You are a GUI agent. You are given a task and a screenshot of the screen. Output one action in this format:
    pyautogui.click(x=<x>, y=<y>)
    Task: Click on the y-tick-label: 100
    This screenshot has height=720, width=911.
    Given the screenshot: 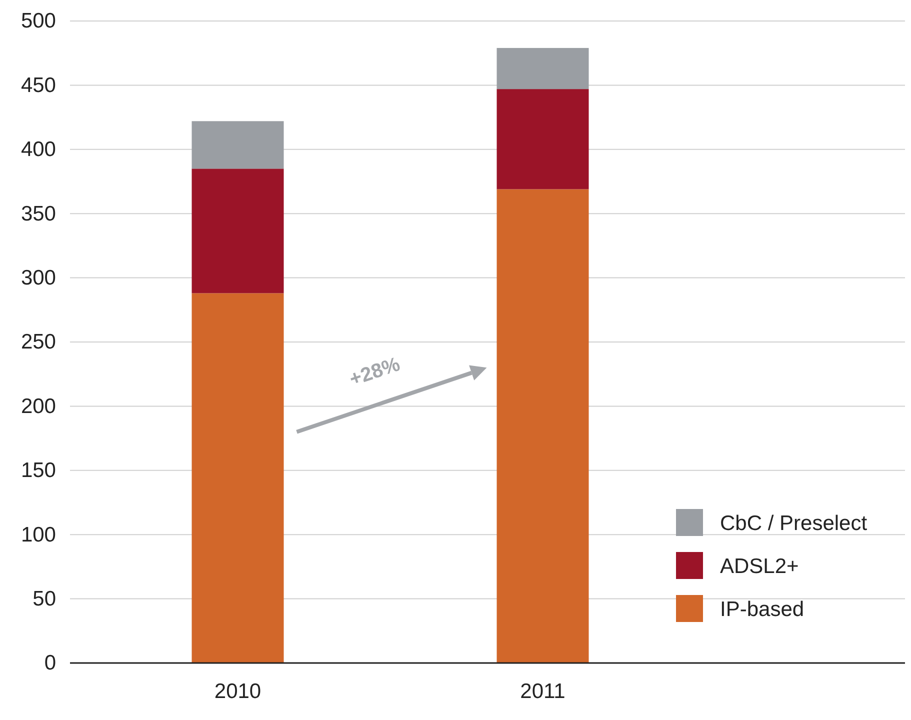 What is the action you would take?
    pyautogui.click(x=38, y=534)
    